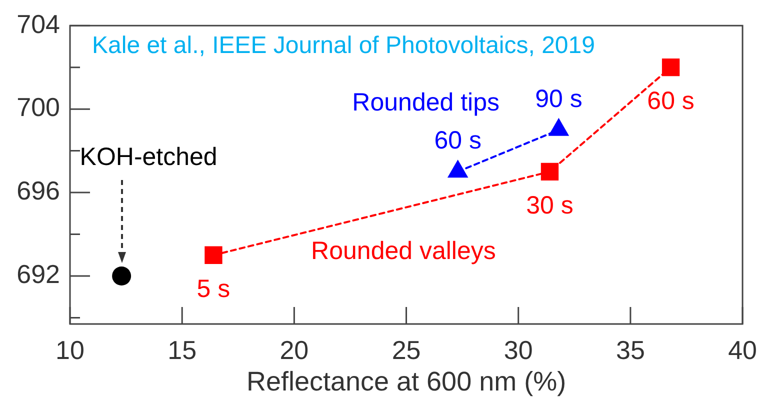  What do you see at coordinates (558, 98) in the screenshot?
I see `annotation: 90 s` at bounding box center [558, 98].